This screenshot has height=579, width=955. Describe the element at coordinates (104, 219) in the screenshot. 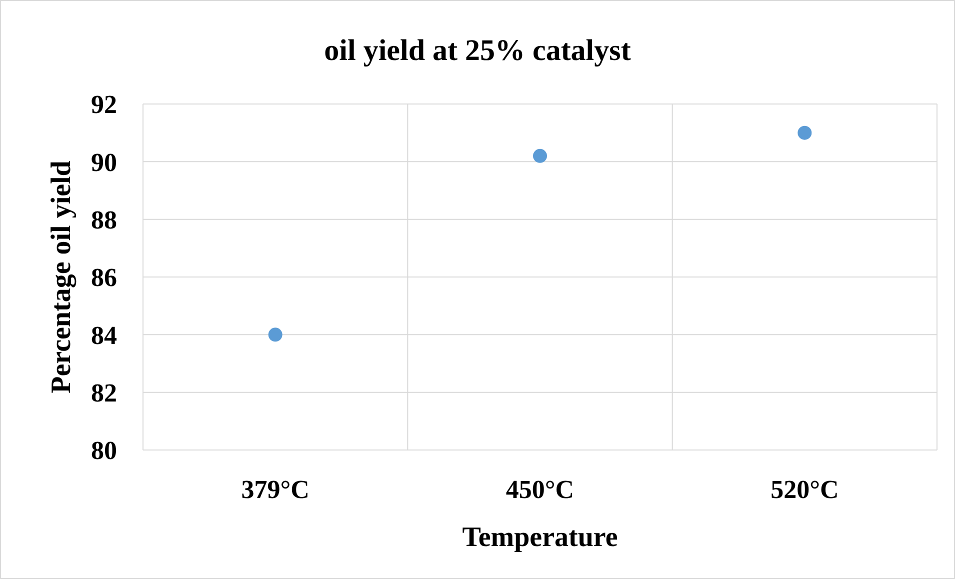

I see `y-tick-label: 88` at that location.